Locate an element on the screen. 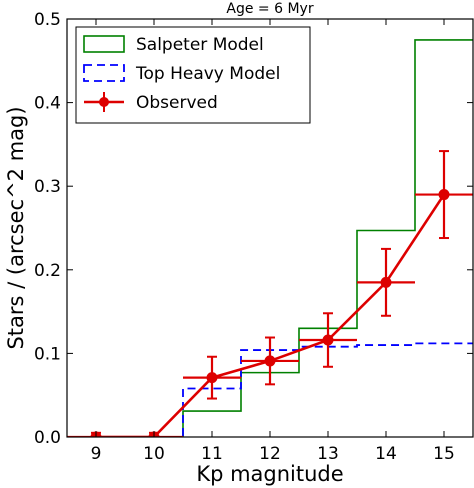 The image size is (474, 488). x-tick-label: 13 is located at coordinates (328, 454).